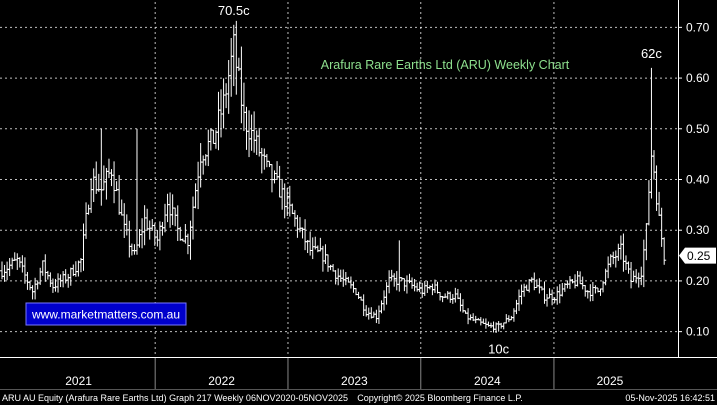 This screenshot has width=717, height=405. I want to click on y-tick-label: 0.70, so click(698, 27).